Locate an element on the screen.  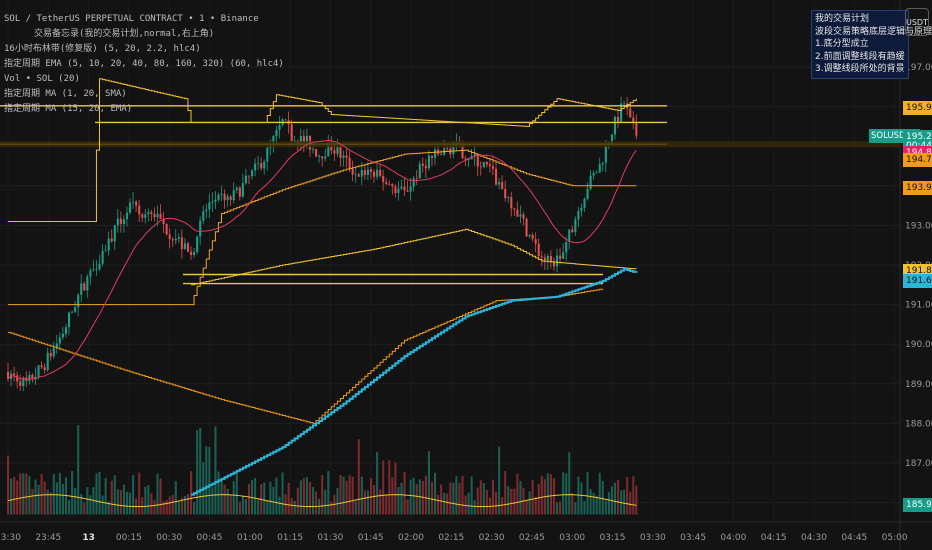
x-tick-label: 01:30 is located at coordinates (330, 538).